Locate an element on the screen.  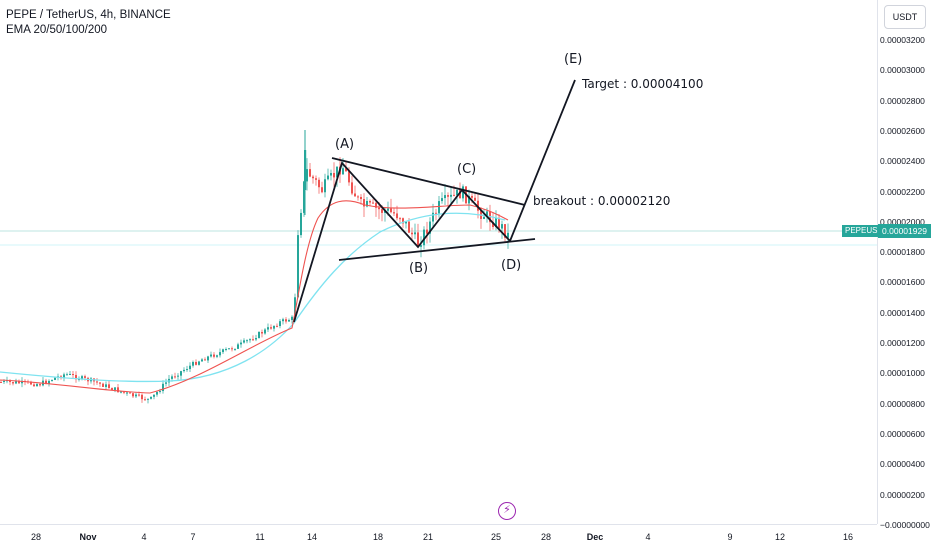
price-tick-label: 0.00001600 is located at coordinates (902, 282).